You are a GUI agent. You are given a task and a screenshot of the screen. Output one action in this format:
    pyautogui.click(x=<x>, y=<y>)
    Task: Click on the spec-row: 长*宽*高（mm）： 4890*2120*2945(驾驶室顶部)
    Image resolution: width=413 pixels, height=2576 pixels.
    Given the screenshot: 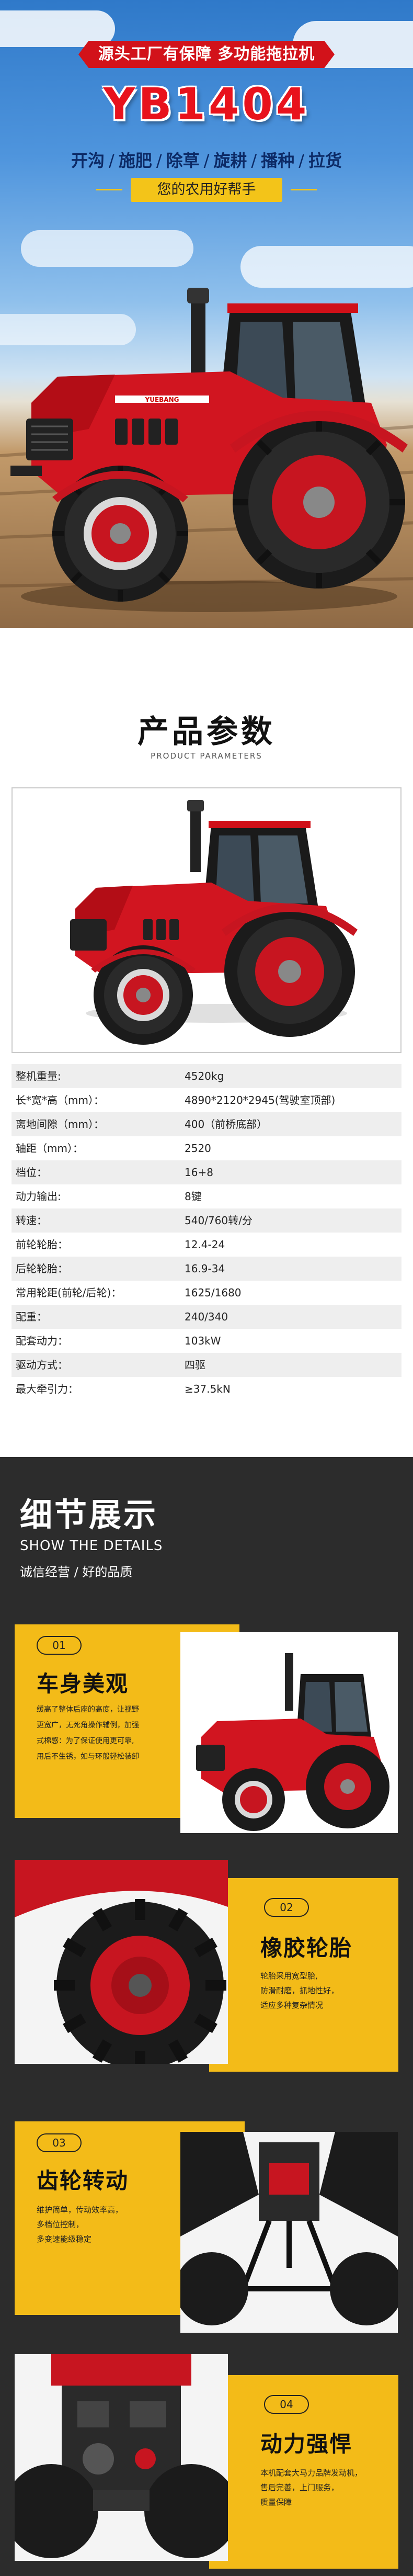 What is the action you would take?
    pyautogui.click(x=206, y=1100)
    